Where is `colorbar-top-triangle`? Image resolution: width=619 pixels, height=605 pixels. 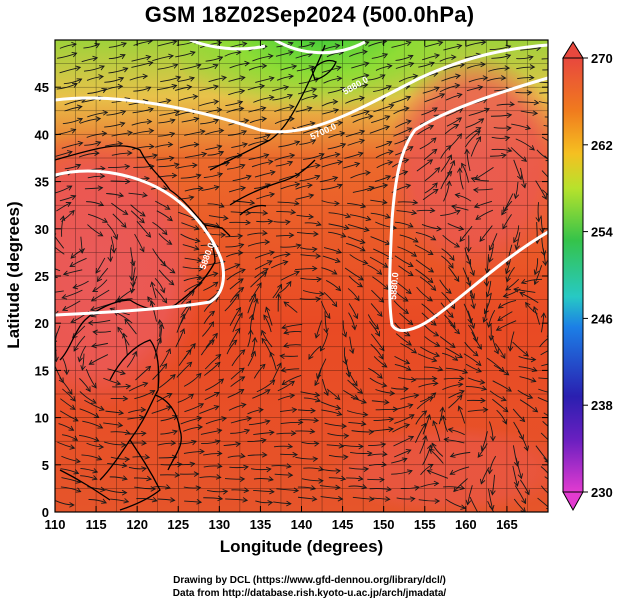 colorbar-top-triangle is located at coordinates (573, 50).